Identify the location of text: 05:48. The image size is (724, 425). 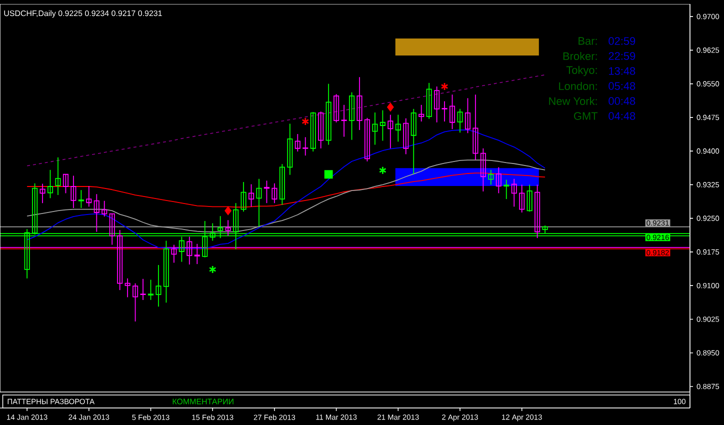
(622, 86).